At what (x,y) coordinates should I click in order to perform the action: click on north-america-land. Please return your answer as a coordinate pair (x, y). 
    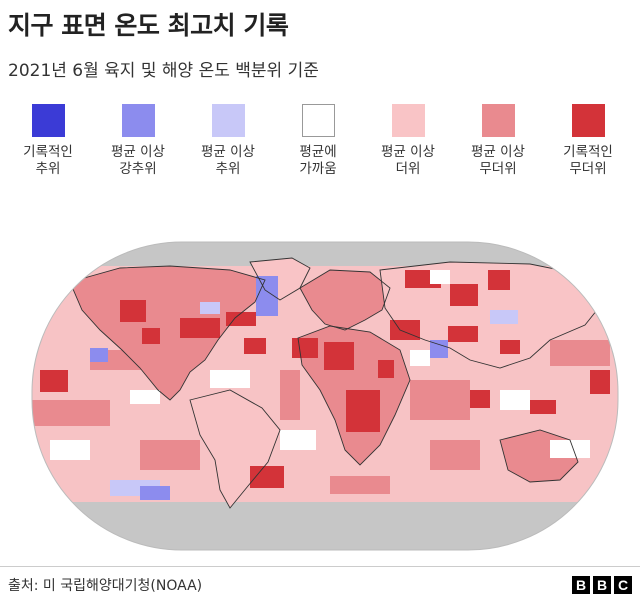
    Looking at the image, I should click on (167, 333).